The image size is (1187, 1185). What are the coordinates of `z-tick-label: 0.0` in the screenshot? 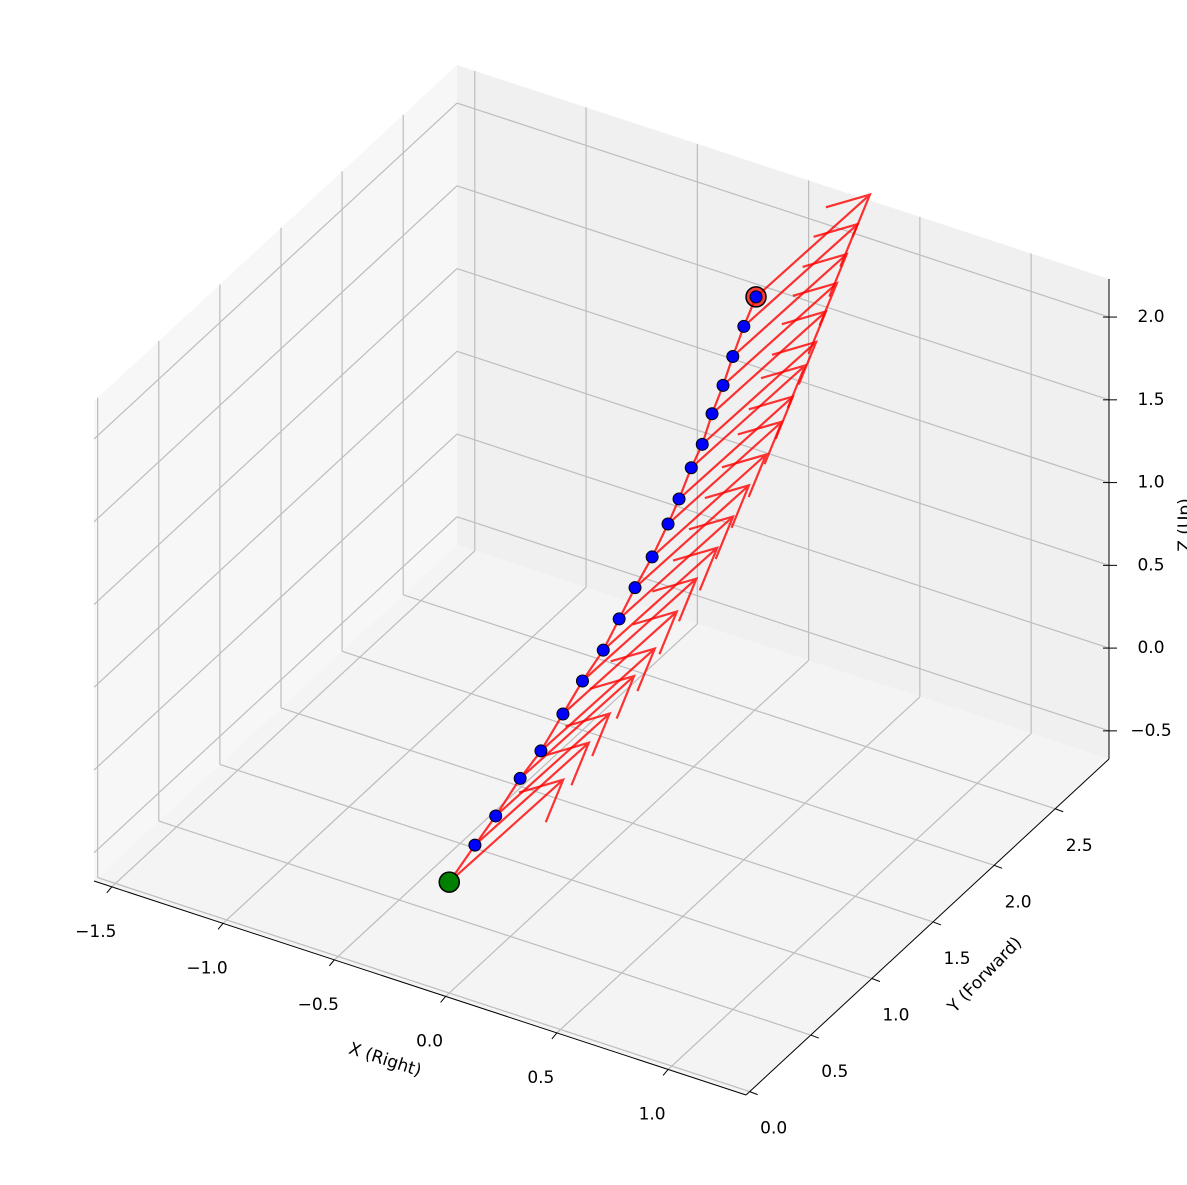 It's located at (1150, 648).